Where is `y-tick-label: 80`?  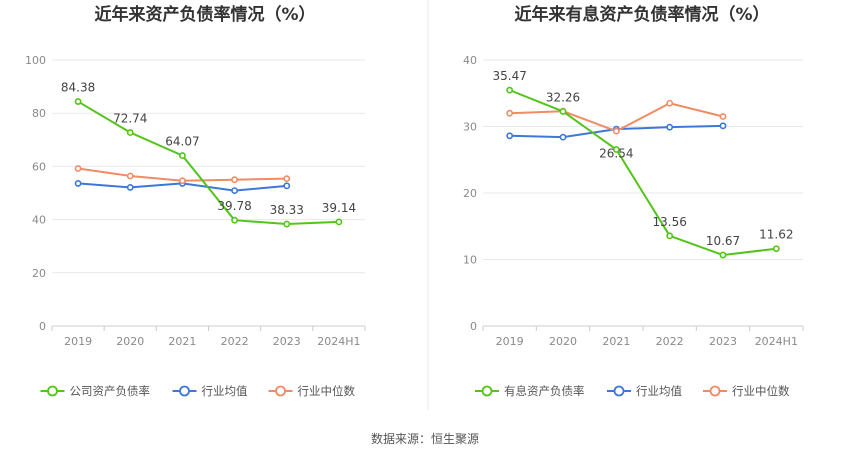
y-tick-label: 80 is located at coordinates (39, 113).